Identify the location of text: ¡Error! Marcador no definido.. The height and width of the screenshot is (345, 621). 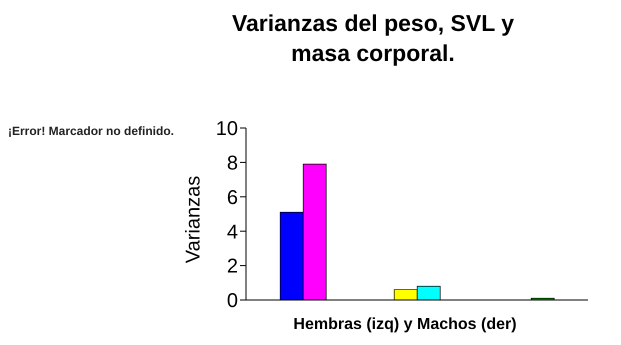
(91, 131).